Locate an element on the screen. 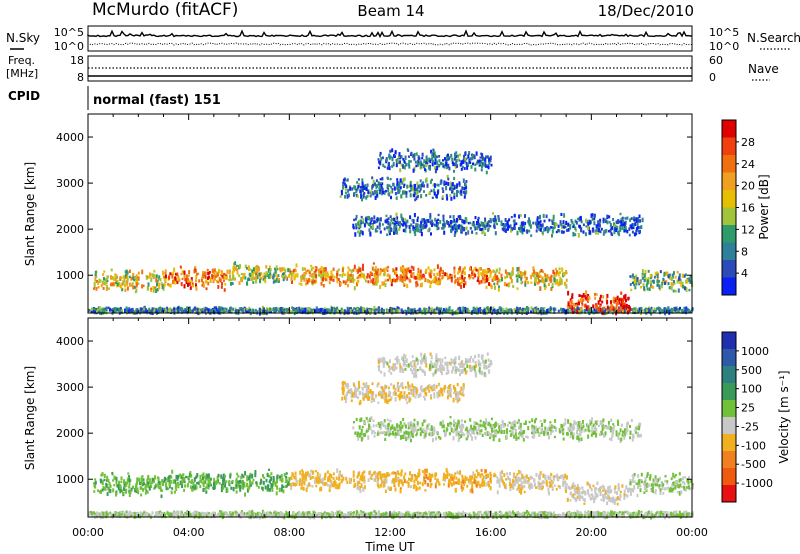 The image size is (800, 554). velocity-echo-band is located at coordinates (391, 514).